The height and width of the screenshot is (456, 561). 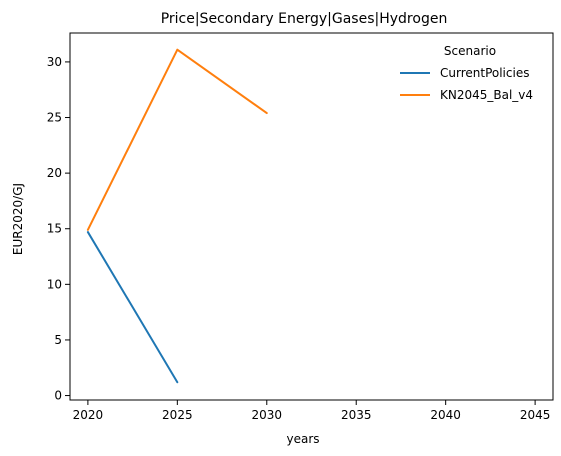 I want to click on x-axis-label: years, so click(x=302, y=439).